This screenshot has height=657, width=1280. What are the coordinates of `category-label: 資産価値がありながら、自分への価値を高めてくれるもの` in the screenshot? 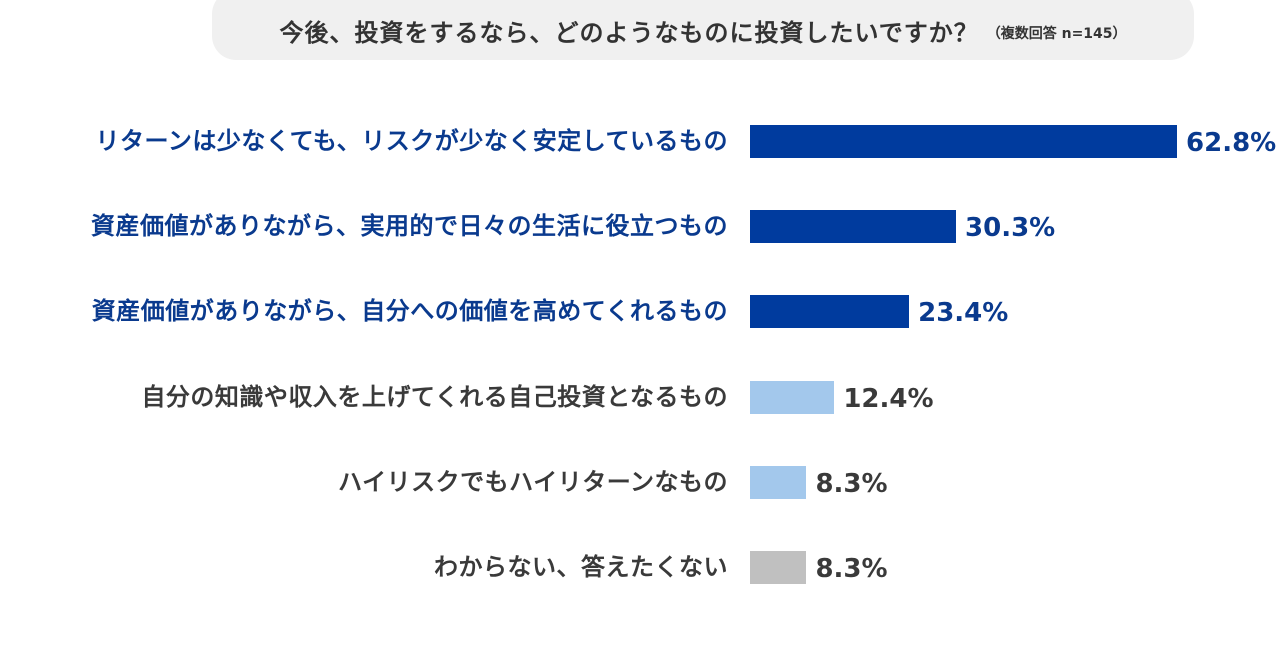 It's located at (409, 311).